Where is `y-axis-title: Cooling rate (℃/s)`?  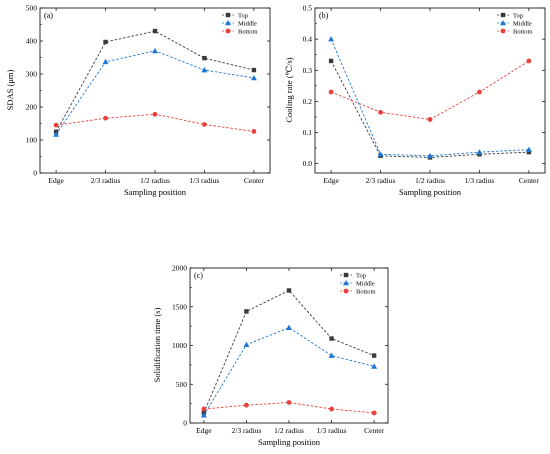 y-axis-title: Cooling rate (℃/s) is located at coordinates (289, 89).